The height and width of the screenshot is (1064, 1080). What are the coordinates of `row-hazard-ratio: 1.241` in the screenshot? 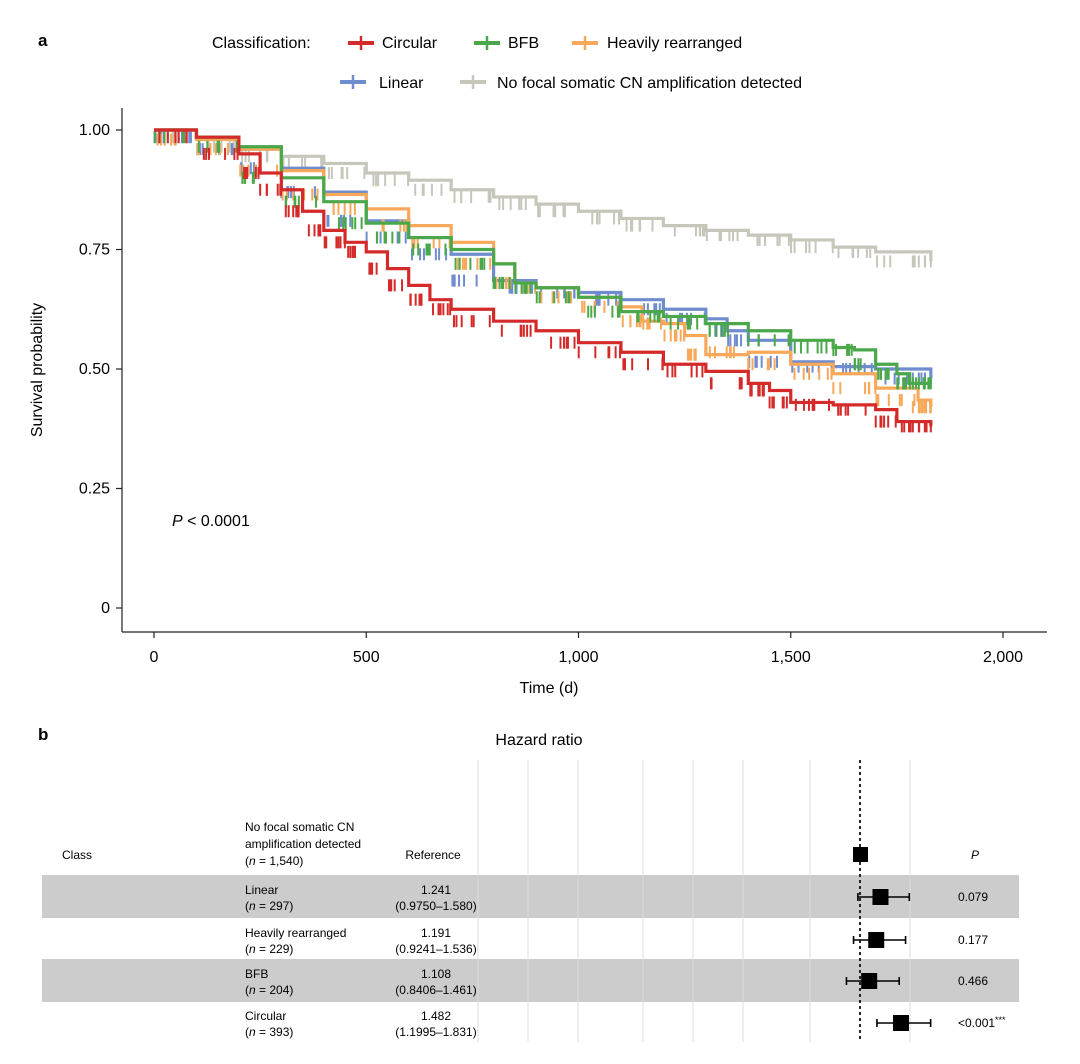 It's located at (436, 890).